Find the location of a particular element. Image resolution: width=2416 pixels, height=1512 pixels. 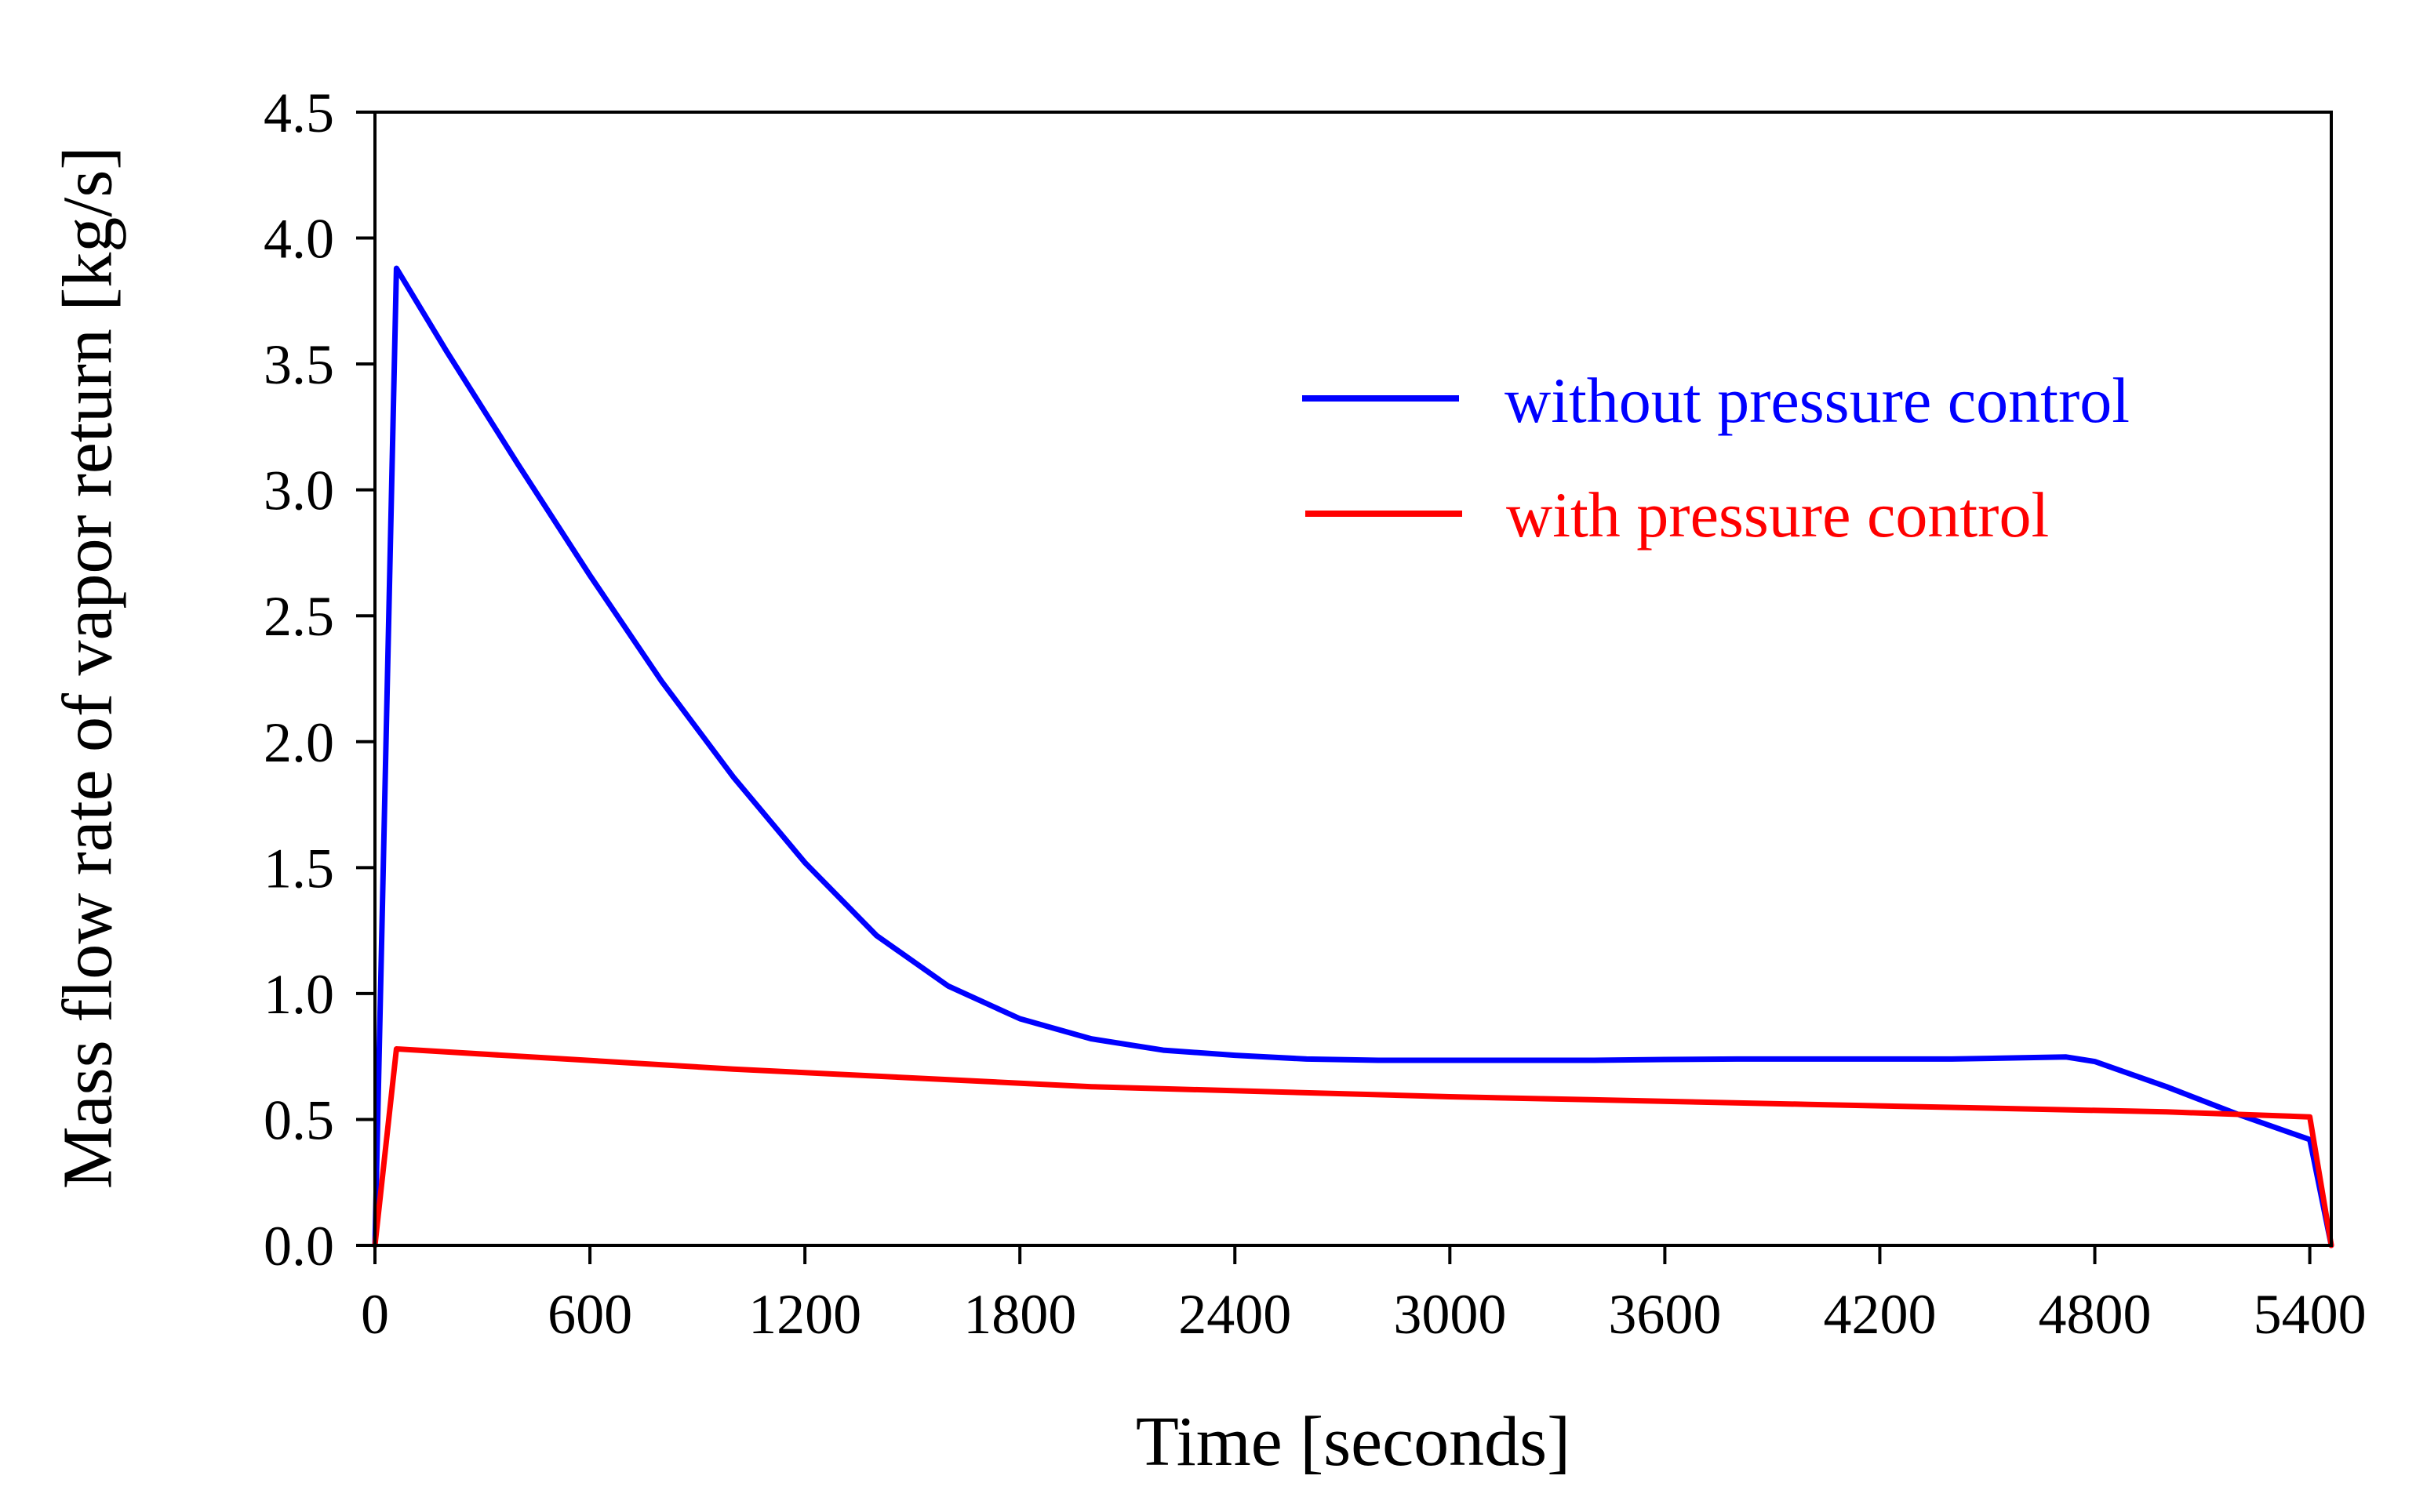

y-tick-label: 0.5 is located at coordinates (299, 1120).